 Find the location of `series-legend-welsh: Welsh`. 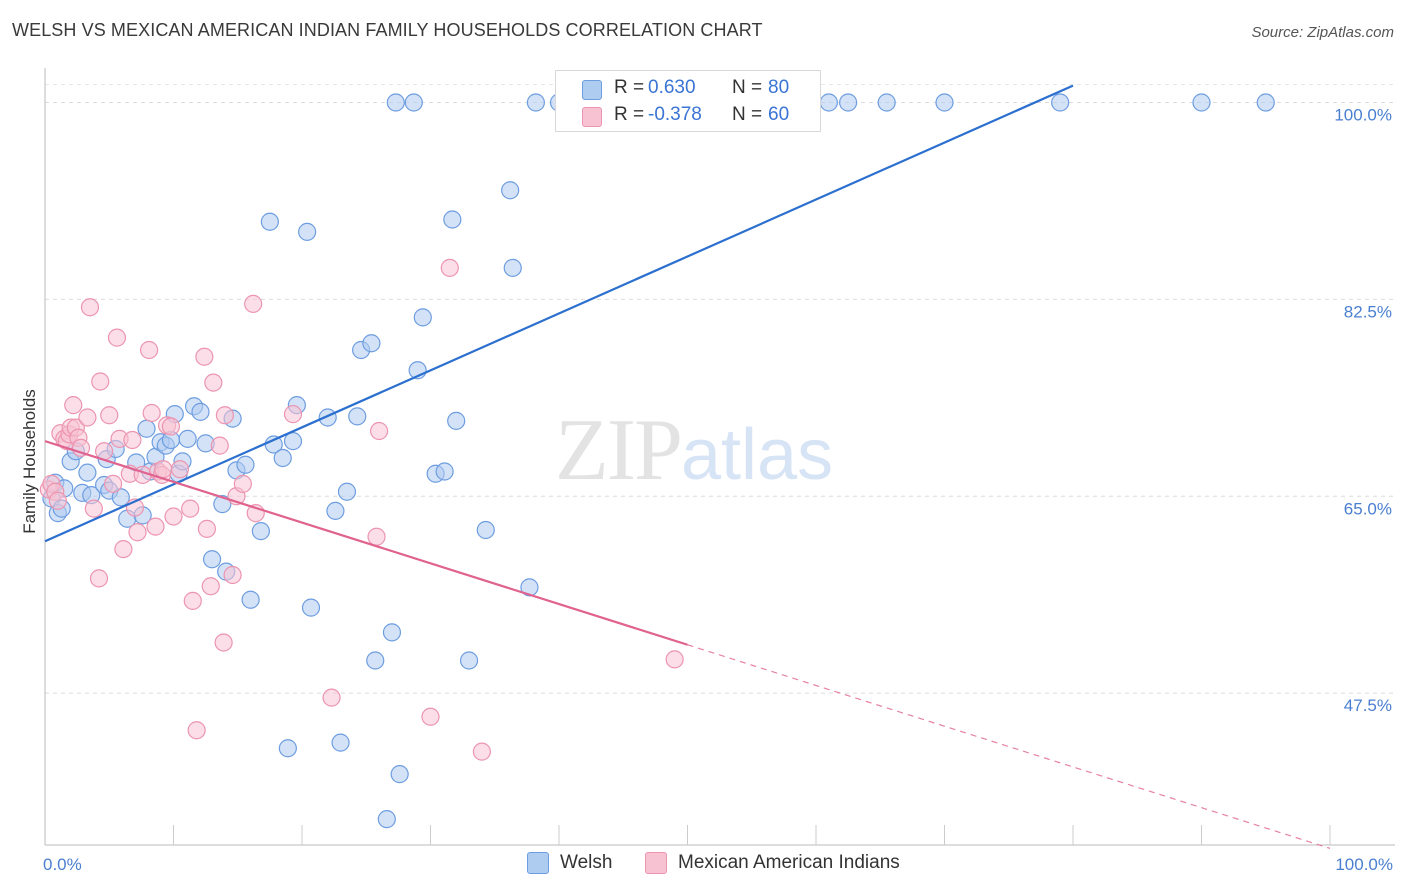

series-legend-welsh: Welsh is located at coordinates (586, 862).